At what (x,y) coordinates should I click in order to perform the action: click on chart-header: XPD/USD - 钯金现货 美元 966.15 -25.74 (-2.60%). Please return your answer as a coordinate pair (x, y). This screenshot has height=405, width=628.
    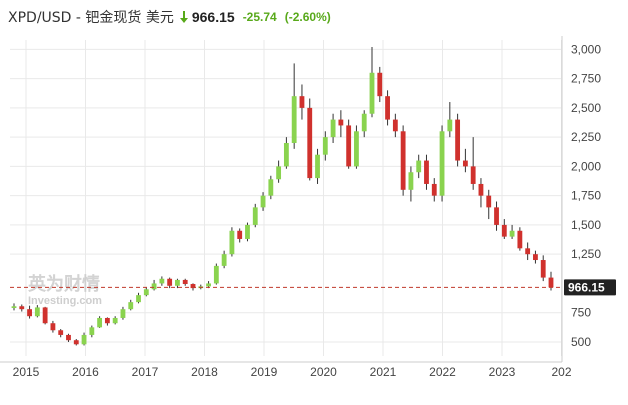
    Looking at the image, I should click on (169, 17).